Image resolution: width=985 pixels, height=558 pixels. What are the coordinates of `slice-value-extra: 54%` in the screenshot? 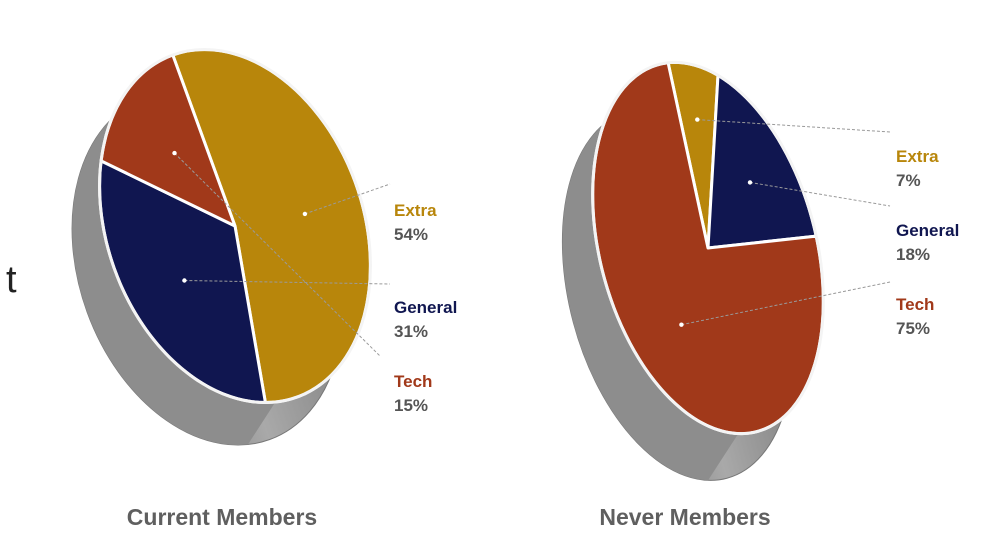 It's located at (411, 234).